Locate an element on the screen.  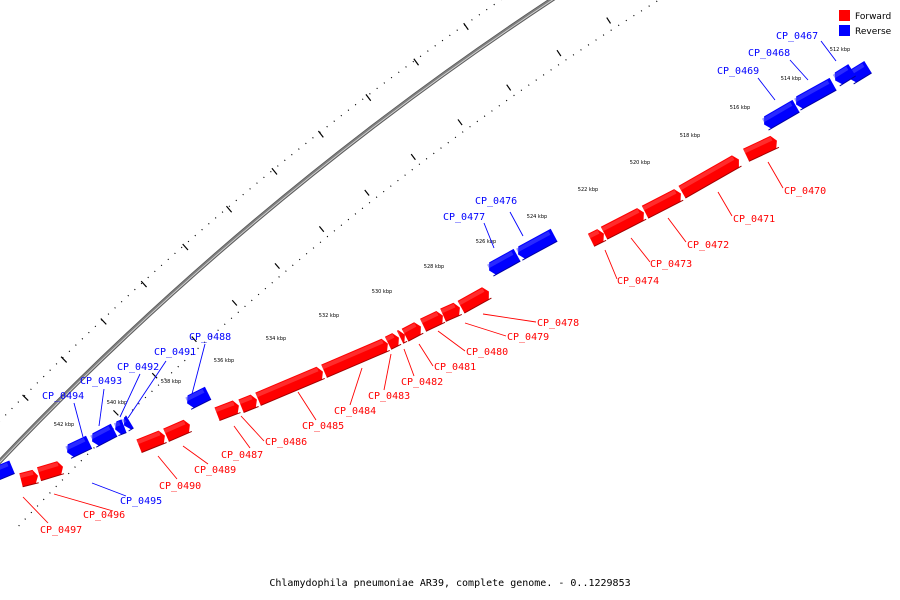
gene-cp-0478-arrow is located at coordinates (473, 300).